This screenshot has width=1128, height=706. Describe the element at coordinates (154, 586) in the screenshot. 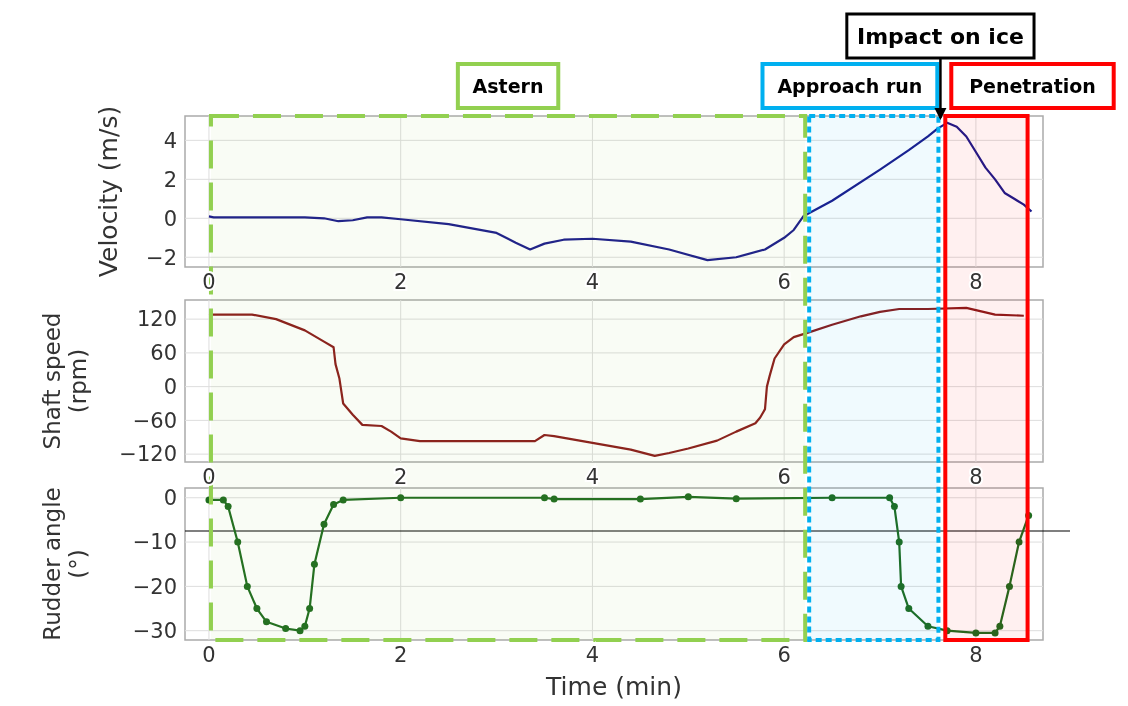

I see `y-tick-label: −20` at that location.